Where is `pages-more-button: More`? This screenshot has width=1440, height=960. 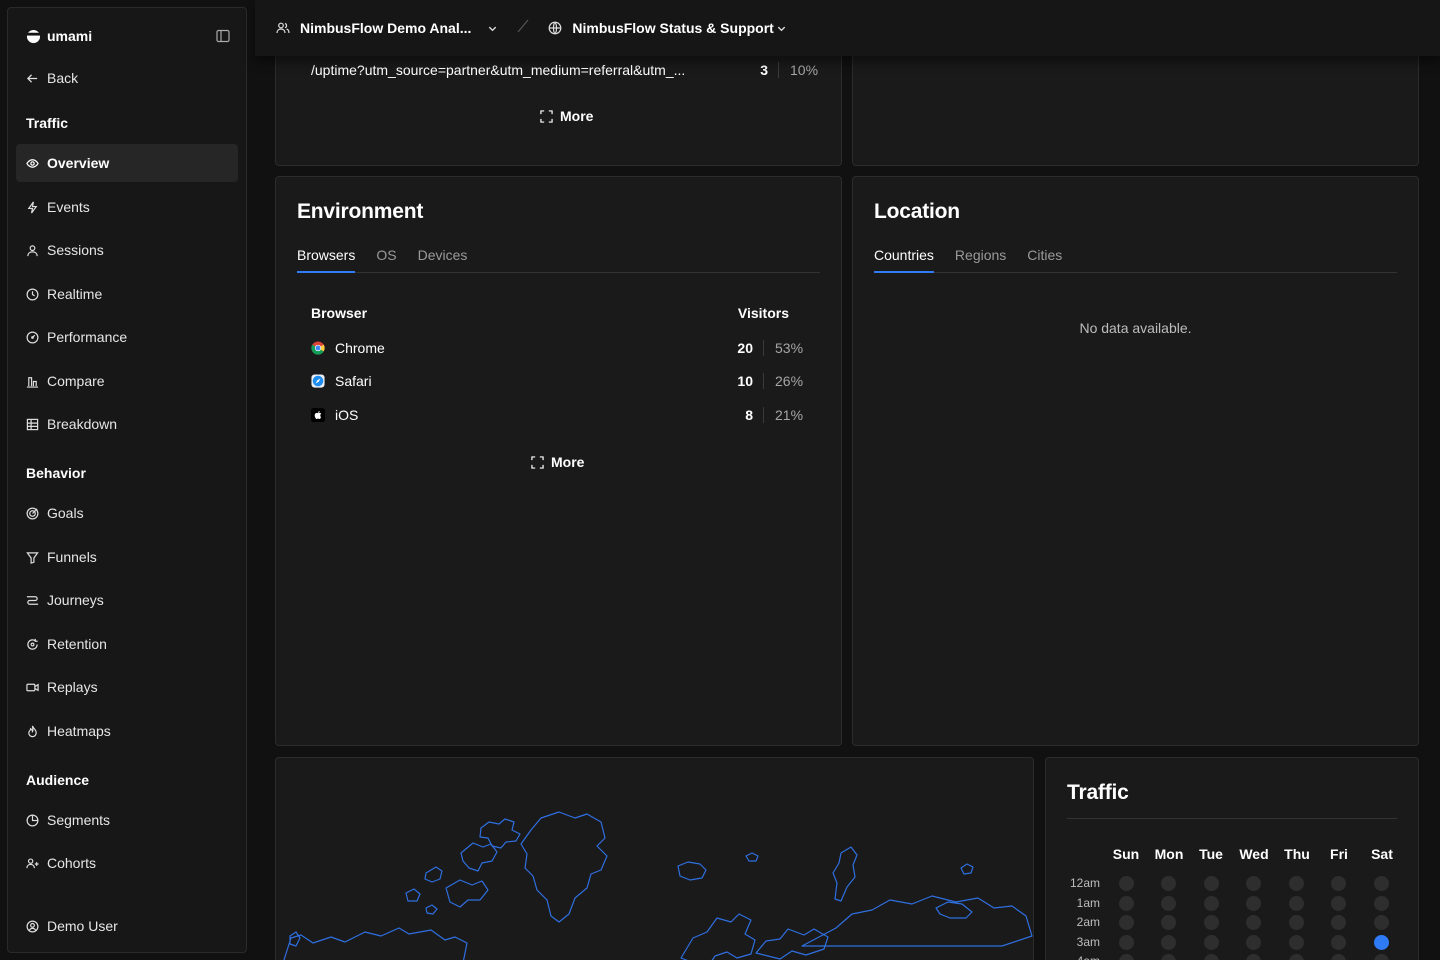
pages-more-button: More is located at coordinates (566, 116).